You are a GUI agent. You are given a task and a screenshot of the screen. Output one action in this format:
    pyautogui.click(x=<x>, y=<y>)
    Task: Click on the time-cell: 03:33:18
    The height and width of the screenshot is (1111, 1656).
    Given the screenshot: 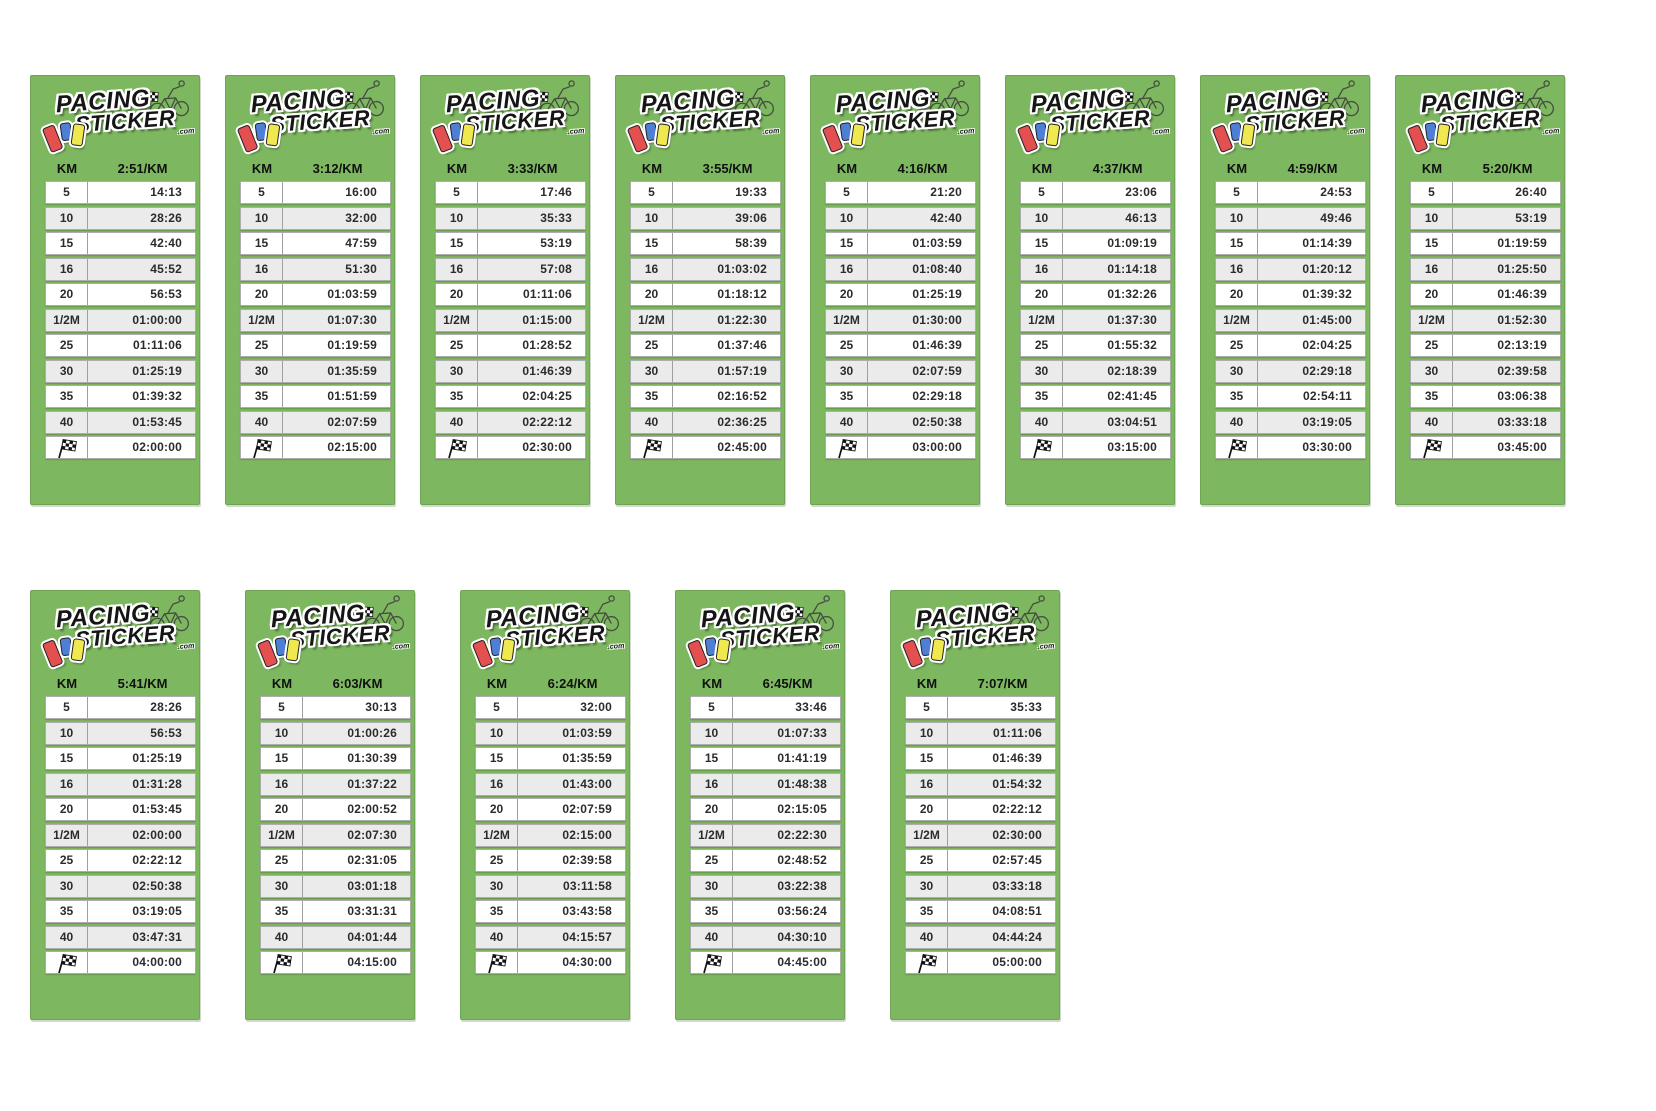 What is the action you would take?
    pyautogui.click(x=1017, y=885)
    